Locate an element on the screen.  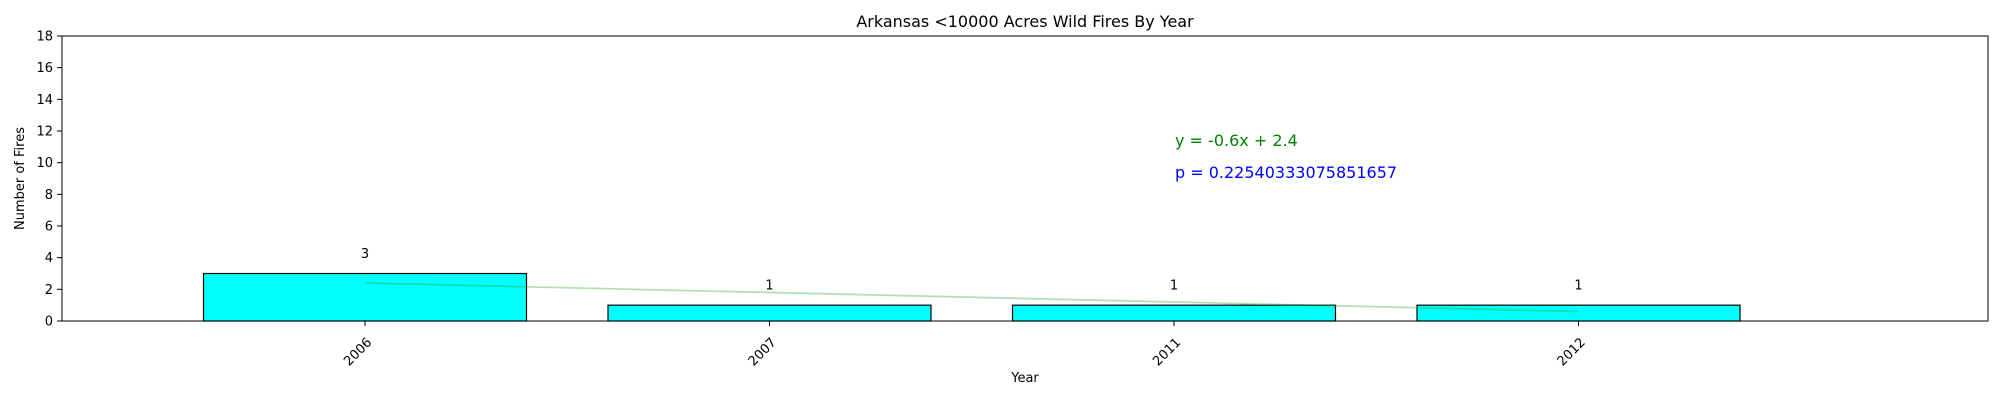
y-tick-label: 14 is located at coordinates (44, 100).